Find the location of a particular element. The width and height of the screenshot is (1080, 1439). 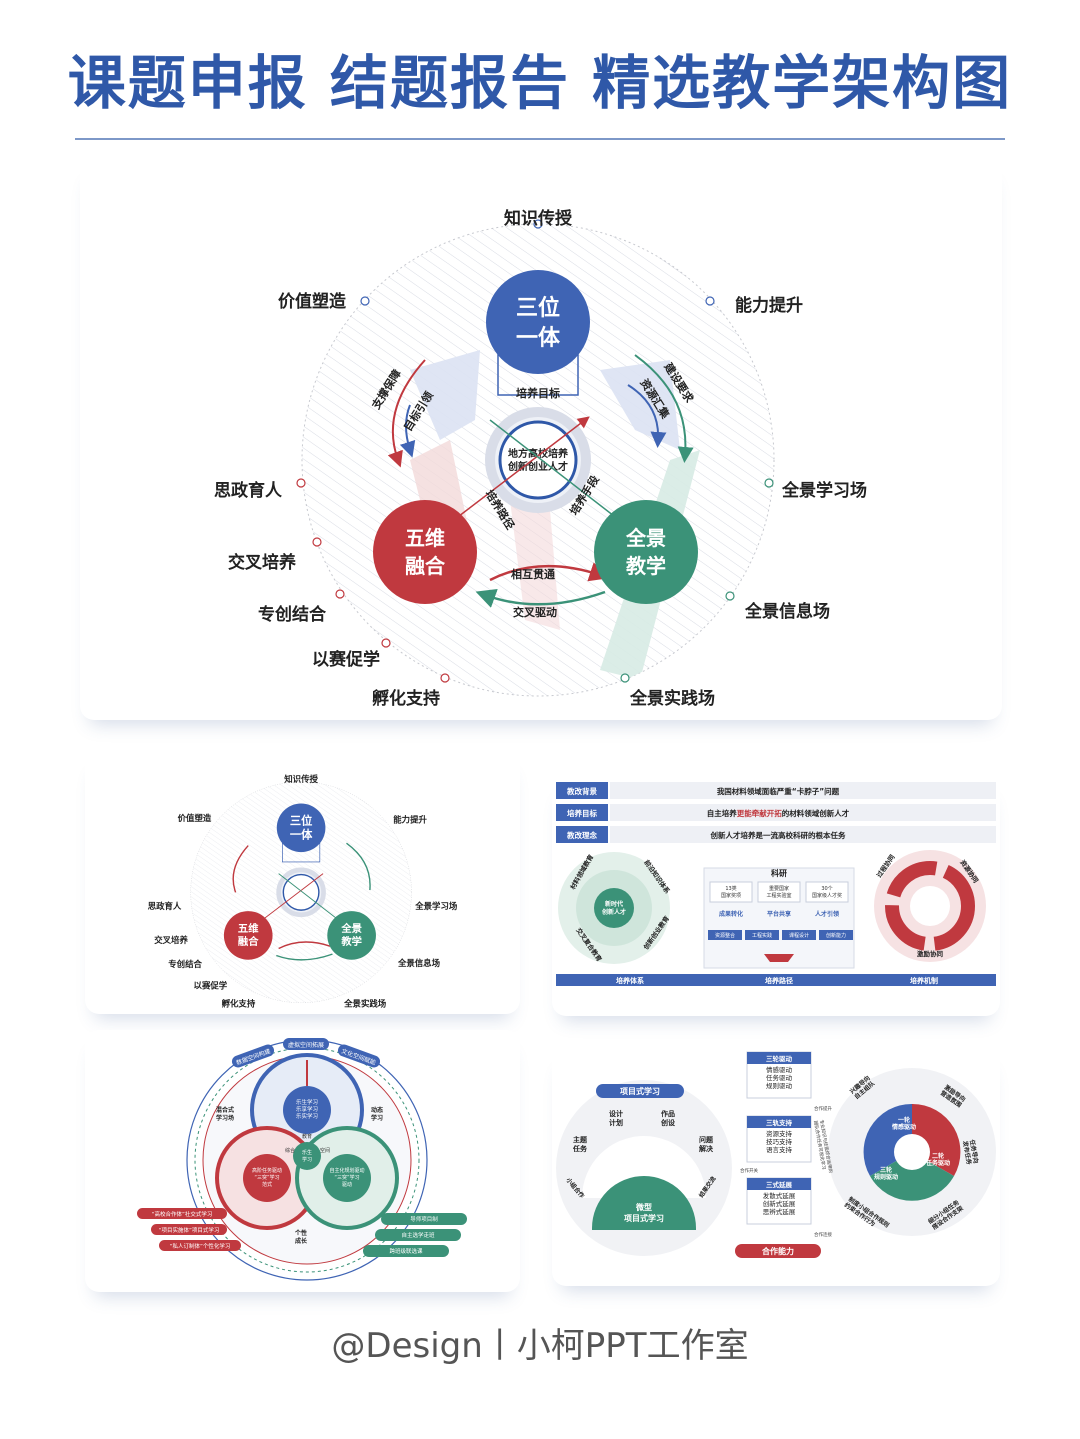

mid-row2-3: 人才引领 is located at coordinates (827, 914).